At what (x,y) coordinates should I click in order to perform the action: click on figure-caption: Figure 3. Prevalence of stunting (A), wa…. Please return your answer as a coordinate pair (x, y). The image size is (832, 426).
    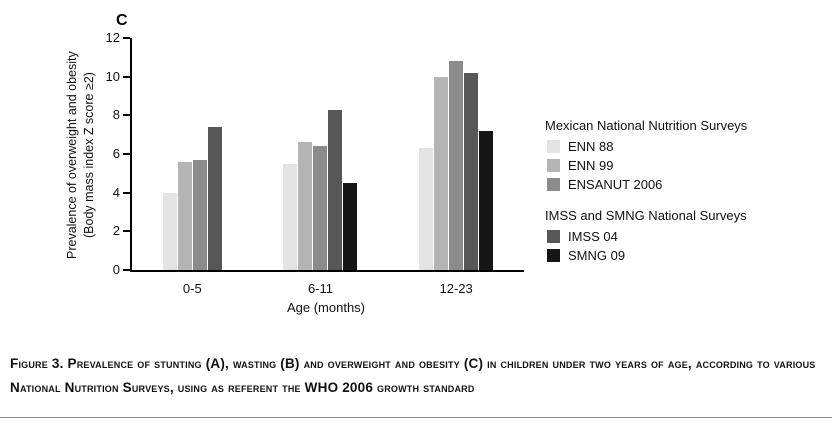
    Looking at the image, I should click on (413, 375).